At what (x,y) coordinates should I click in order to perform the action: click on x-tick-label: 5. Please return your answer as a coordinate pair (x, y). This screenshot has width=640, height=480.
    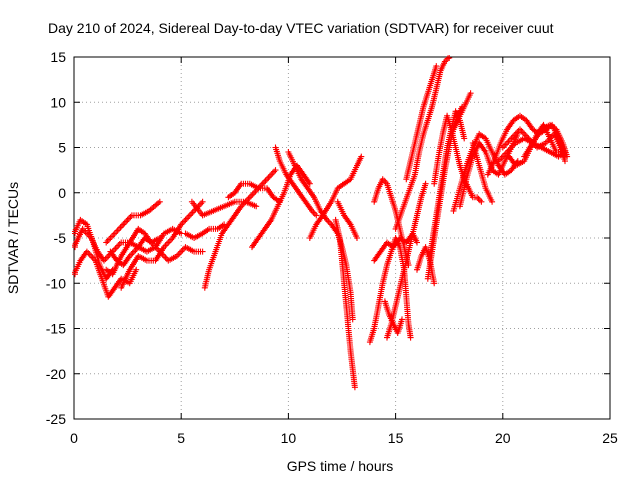
    Looking at the image, I should click on (181, 438).